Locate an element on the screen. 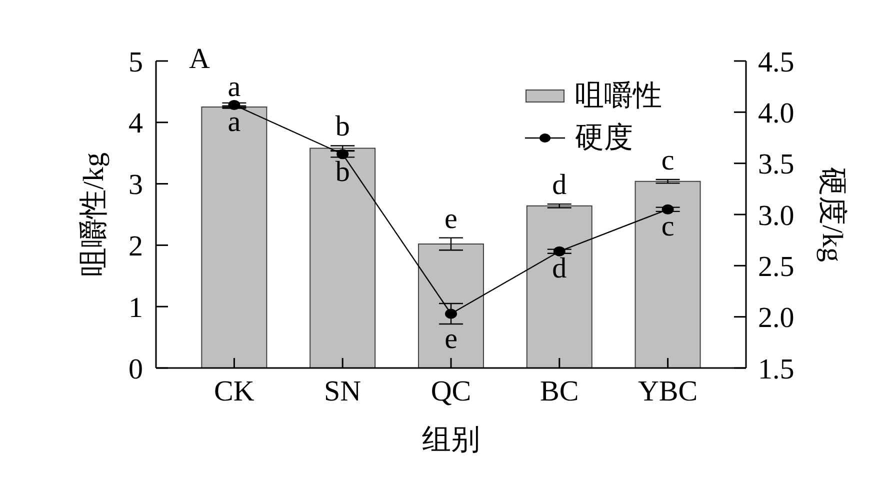  y2-axis-title: 硬度/kg is located at coordinates (832, 214).